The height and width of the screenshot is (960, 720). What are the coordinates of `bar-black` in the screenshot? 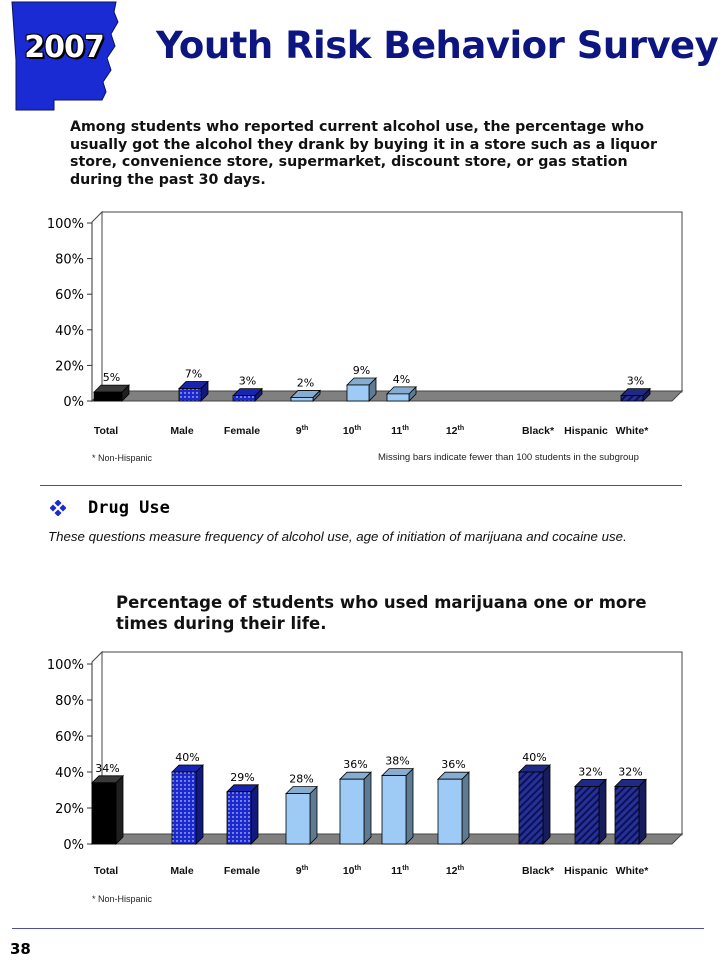 It's located at (534, 804).